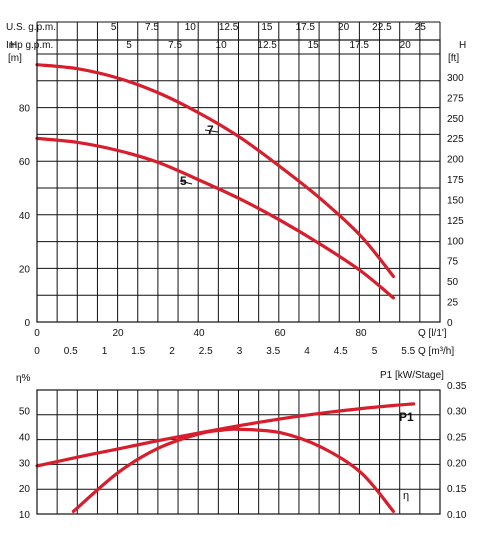 This screenshot has width=490, height=545. Describe the element at coordinates (436, 351) in the screenshot. I see `flow-m3h-label: Q [m³/h]` at that location.